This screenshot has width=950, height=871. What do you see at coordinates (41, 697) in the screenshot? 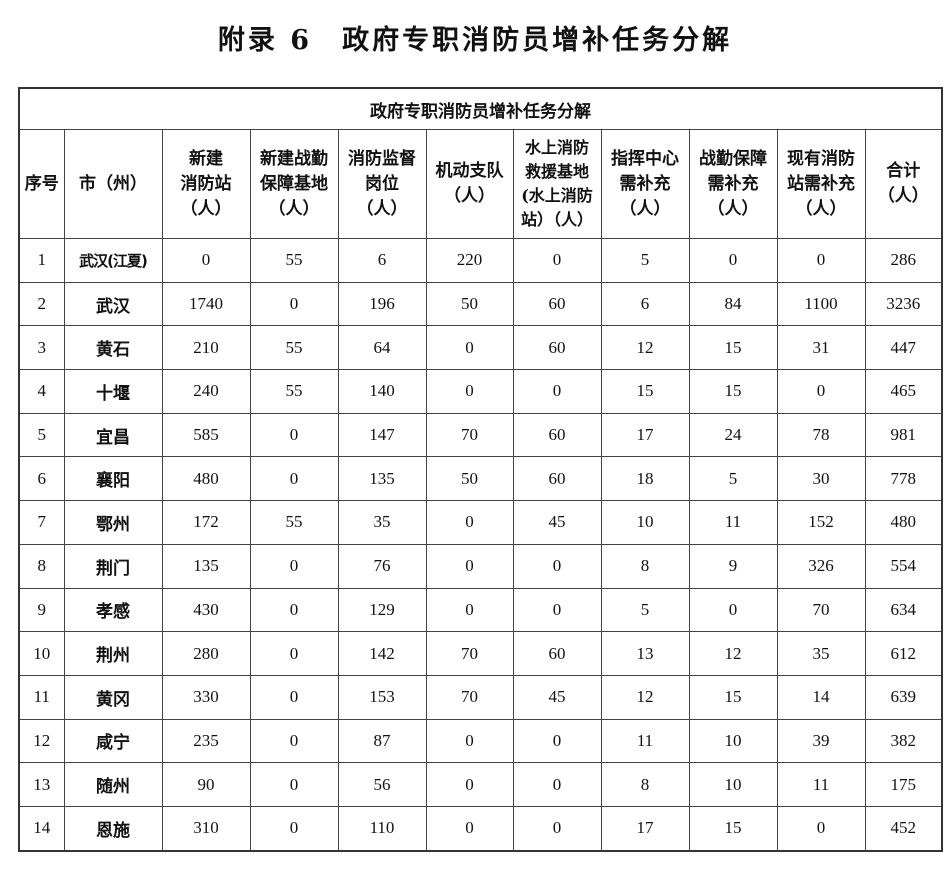
I see `row-index: 11` at bounding box center [41, 697].